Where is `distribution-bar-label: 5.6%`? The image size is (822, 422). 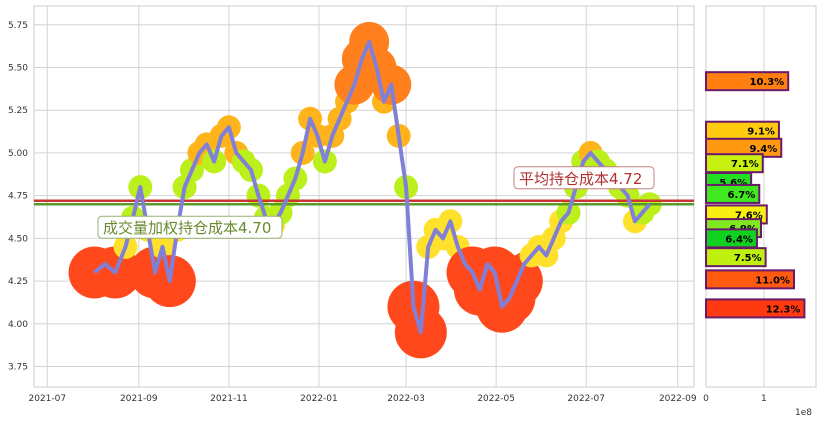 distribution-bar-label: 5.6% is located at coordinates (733, 183).